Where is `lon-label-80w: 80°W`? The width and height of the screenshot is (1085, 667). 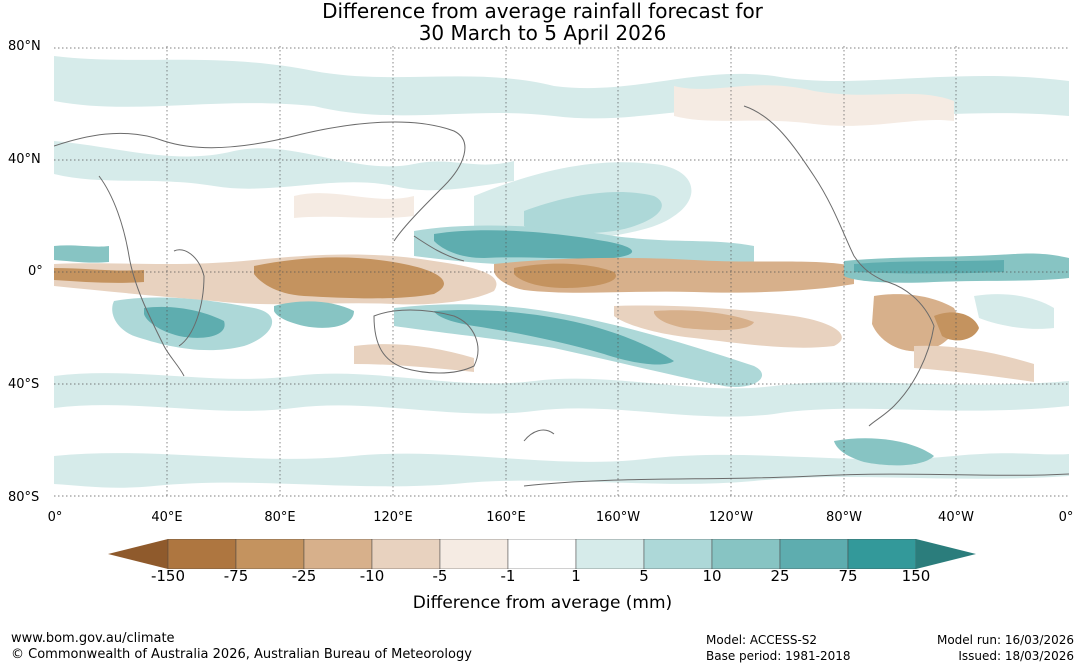 lon-label-80w: 80°W is located at coordinates (844, 517).